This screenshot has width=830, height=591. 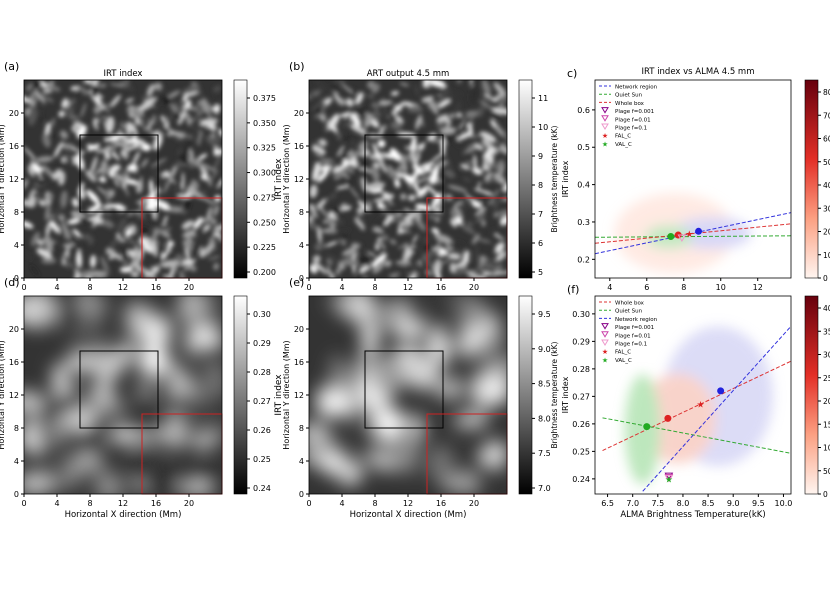 I want to click on panel-title: IRT index, so click(x=123, y=74).